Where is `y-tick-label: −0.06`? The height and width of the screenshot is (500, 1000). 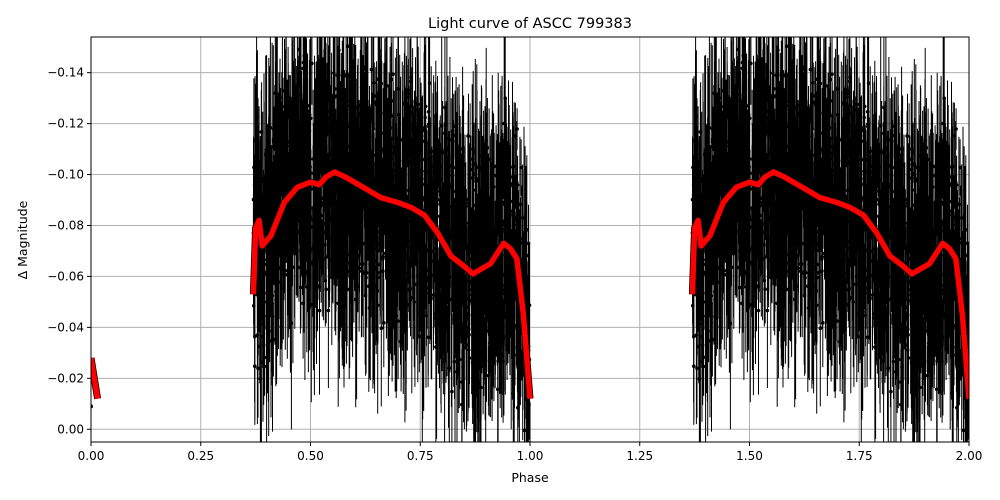 y-tick-label: −0.06 is located at coordinates (65, 276).